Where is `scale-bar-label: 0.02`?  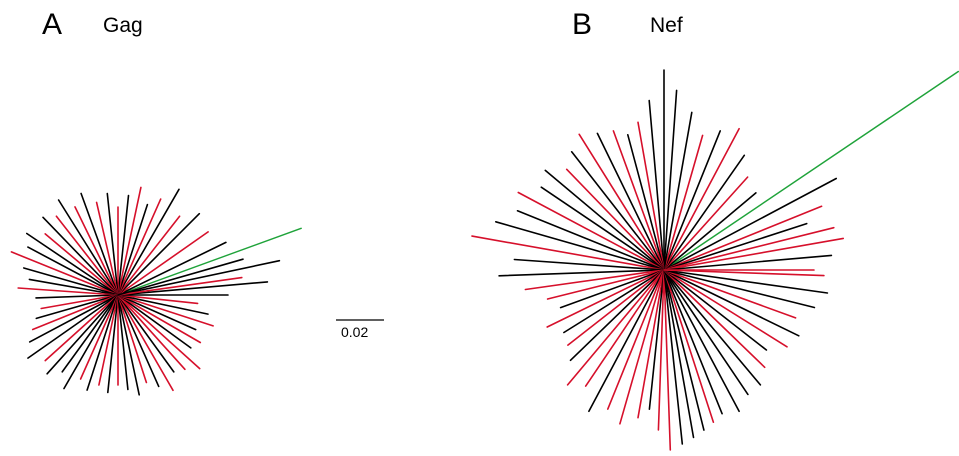
scale-bar-label: 0.02 is located at coordinates (355, 332).